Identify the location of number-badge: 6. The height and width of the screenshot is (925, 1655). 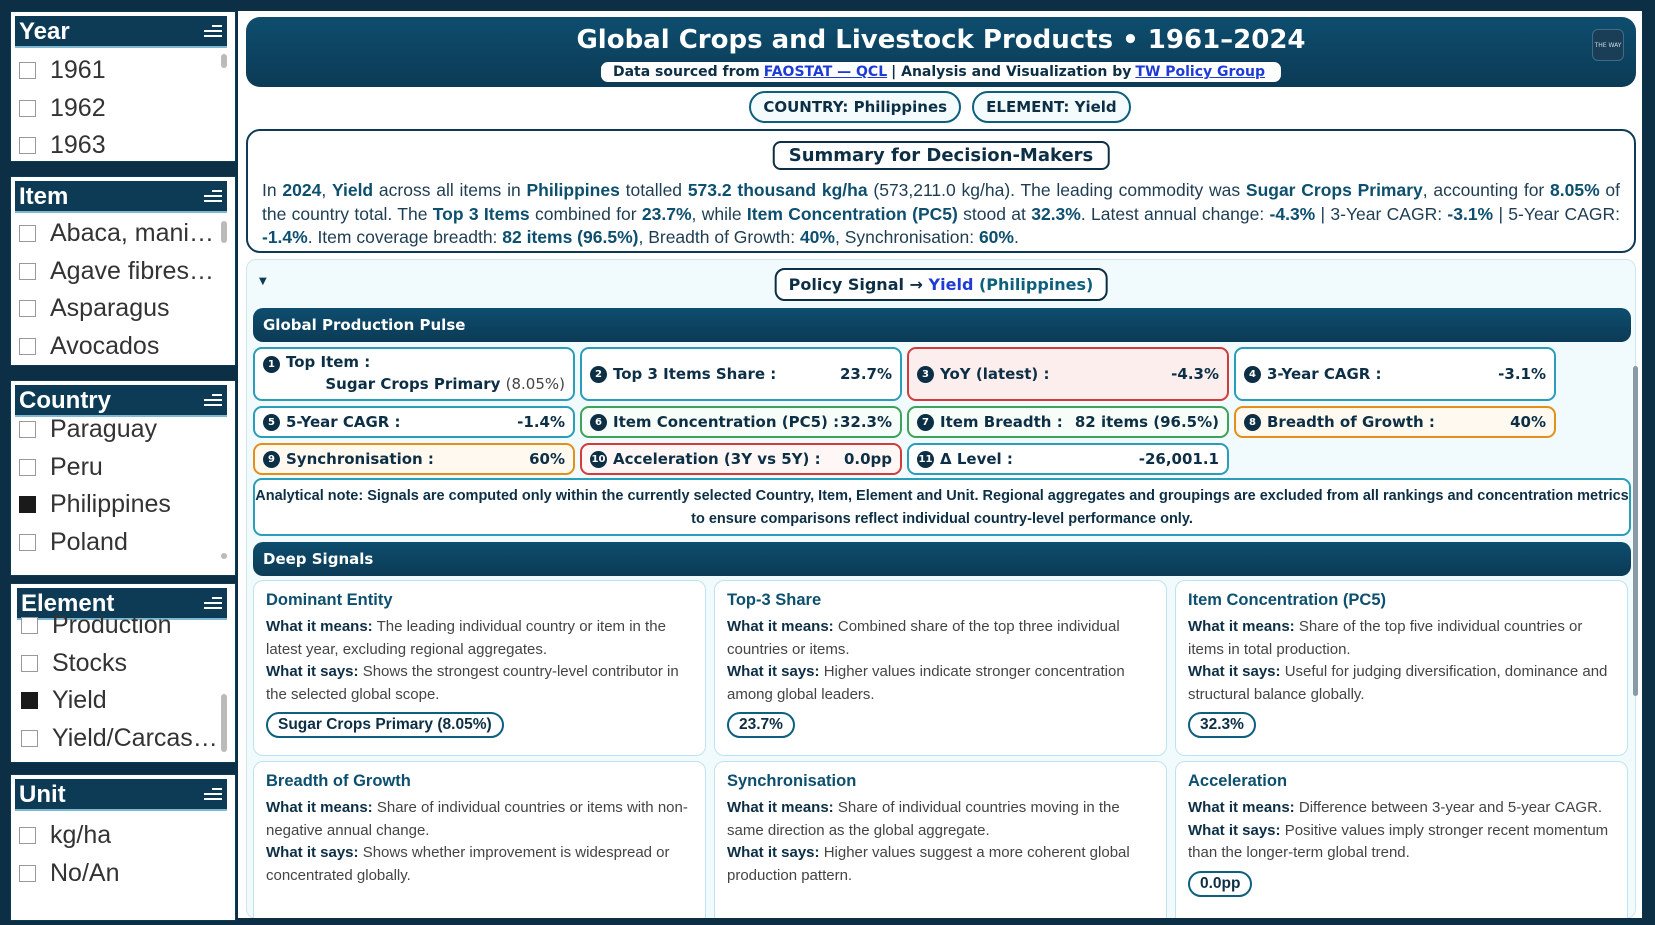
(598, 422).